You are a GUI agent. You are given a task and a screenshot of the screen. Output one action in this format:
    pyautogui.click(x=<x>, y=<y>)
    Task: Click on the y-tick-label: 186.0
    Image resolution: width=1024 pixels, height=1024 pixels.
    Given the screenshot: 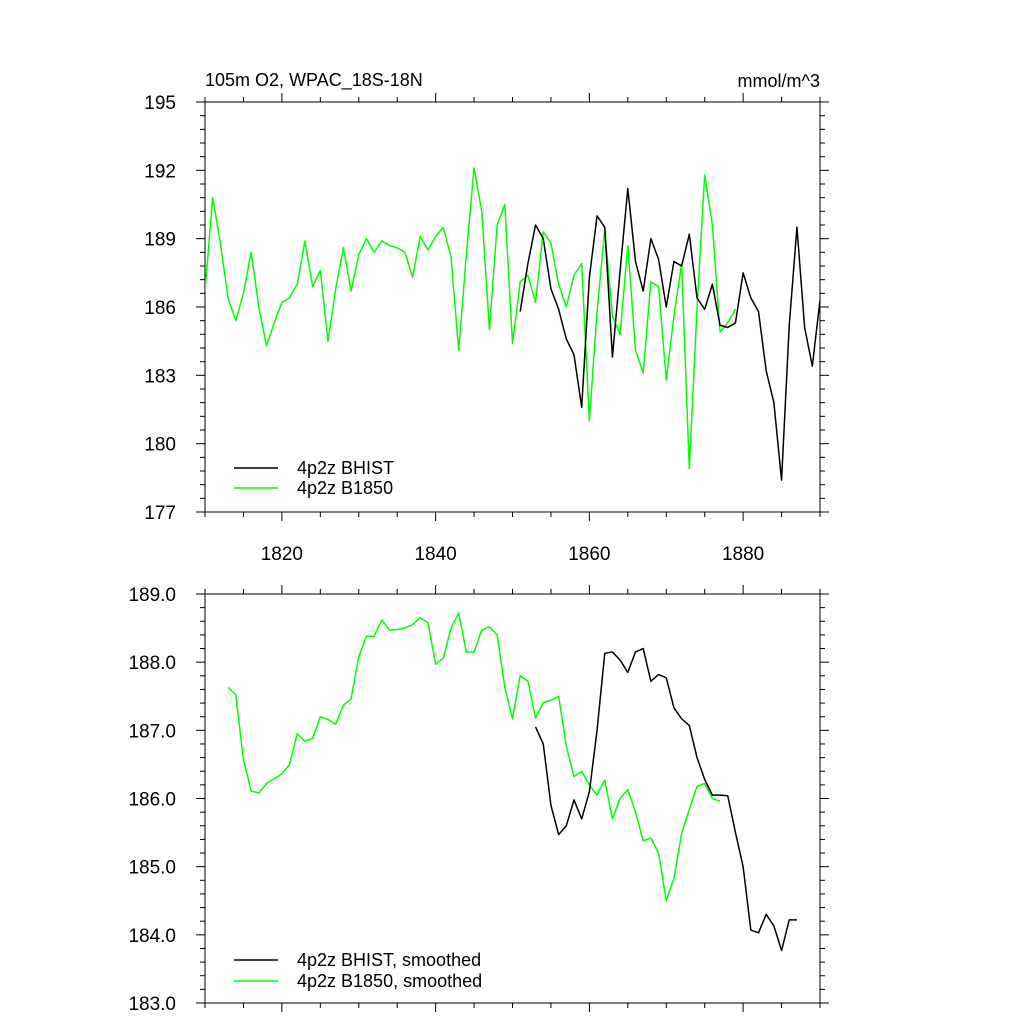 What is the action you would take?
    pyautogui.click(x=152, y=800)
    